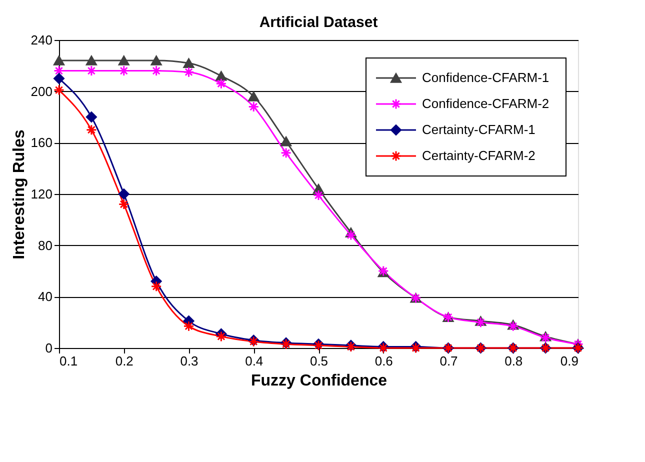 The width and height of the screenshot is (645, 462). I want to click on legend-label: Certainty-CFARM-2, so click(479, 155).